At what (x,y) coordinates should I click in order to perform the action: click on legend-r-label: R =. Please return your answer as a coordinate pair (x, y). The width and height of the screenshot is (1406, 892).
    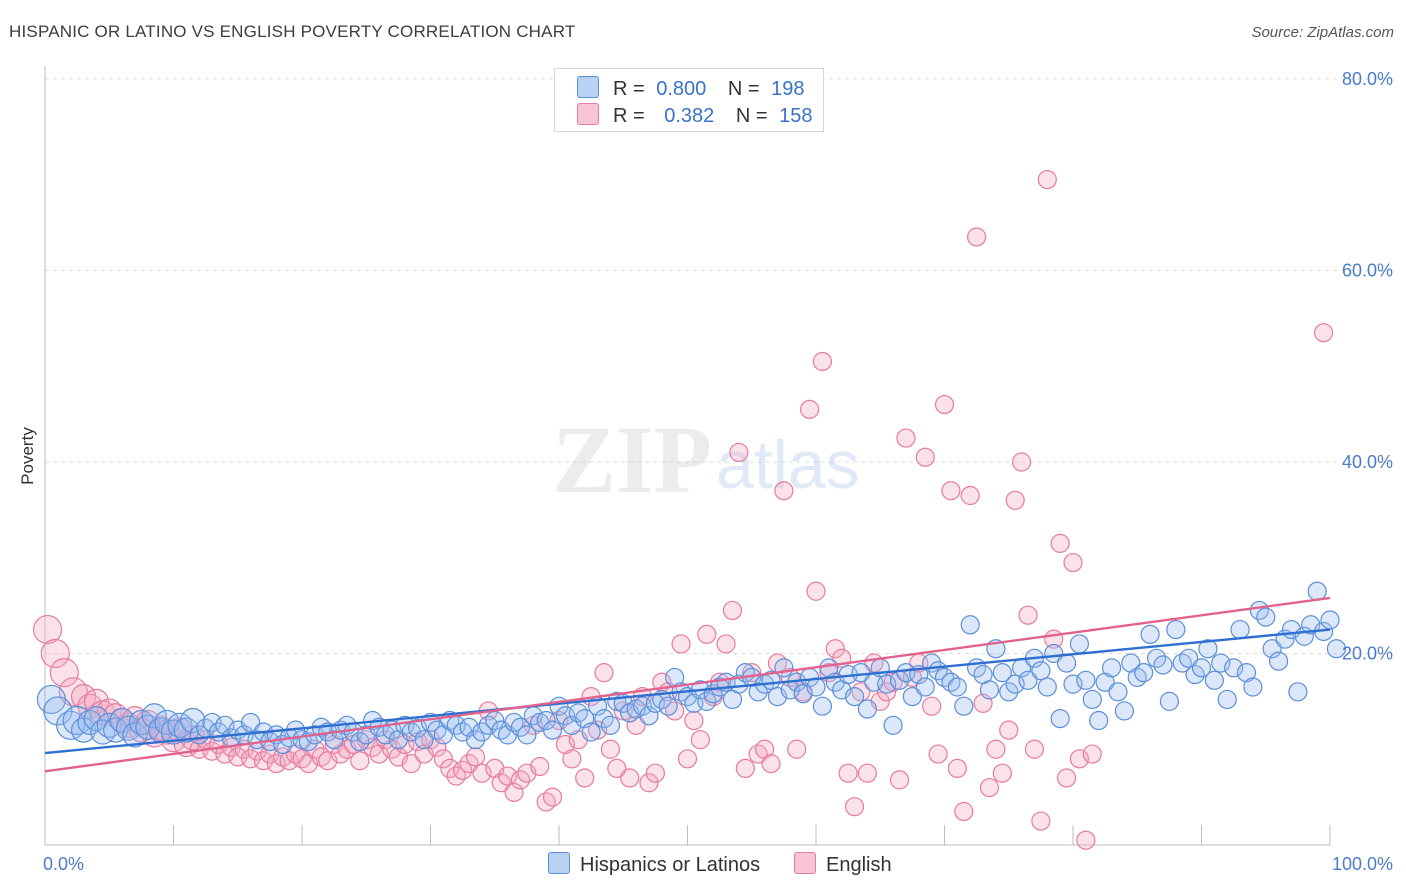
    Looking at the image, I should click on (629, 89).